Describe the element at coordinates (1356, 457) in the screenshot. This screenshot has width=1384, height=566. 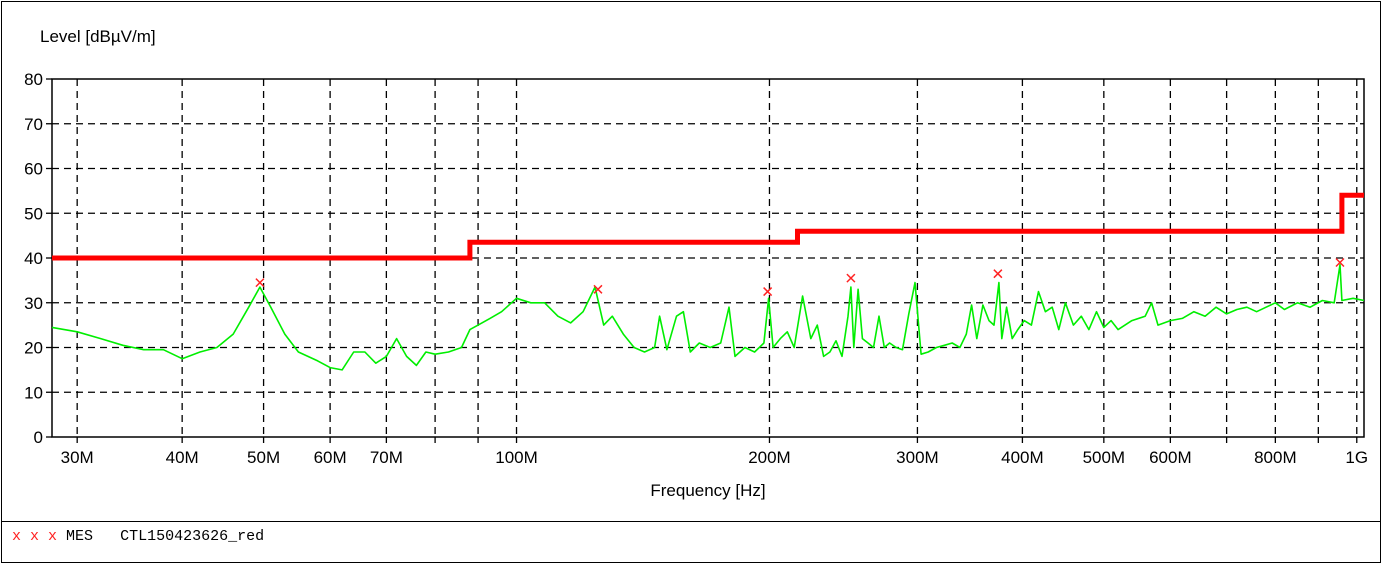
I see `x-tick-label: 1G` at that location.